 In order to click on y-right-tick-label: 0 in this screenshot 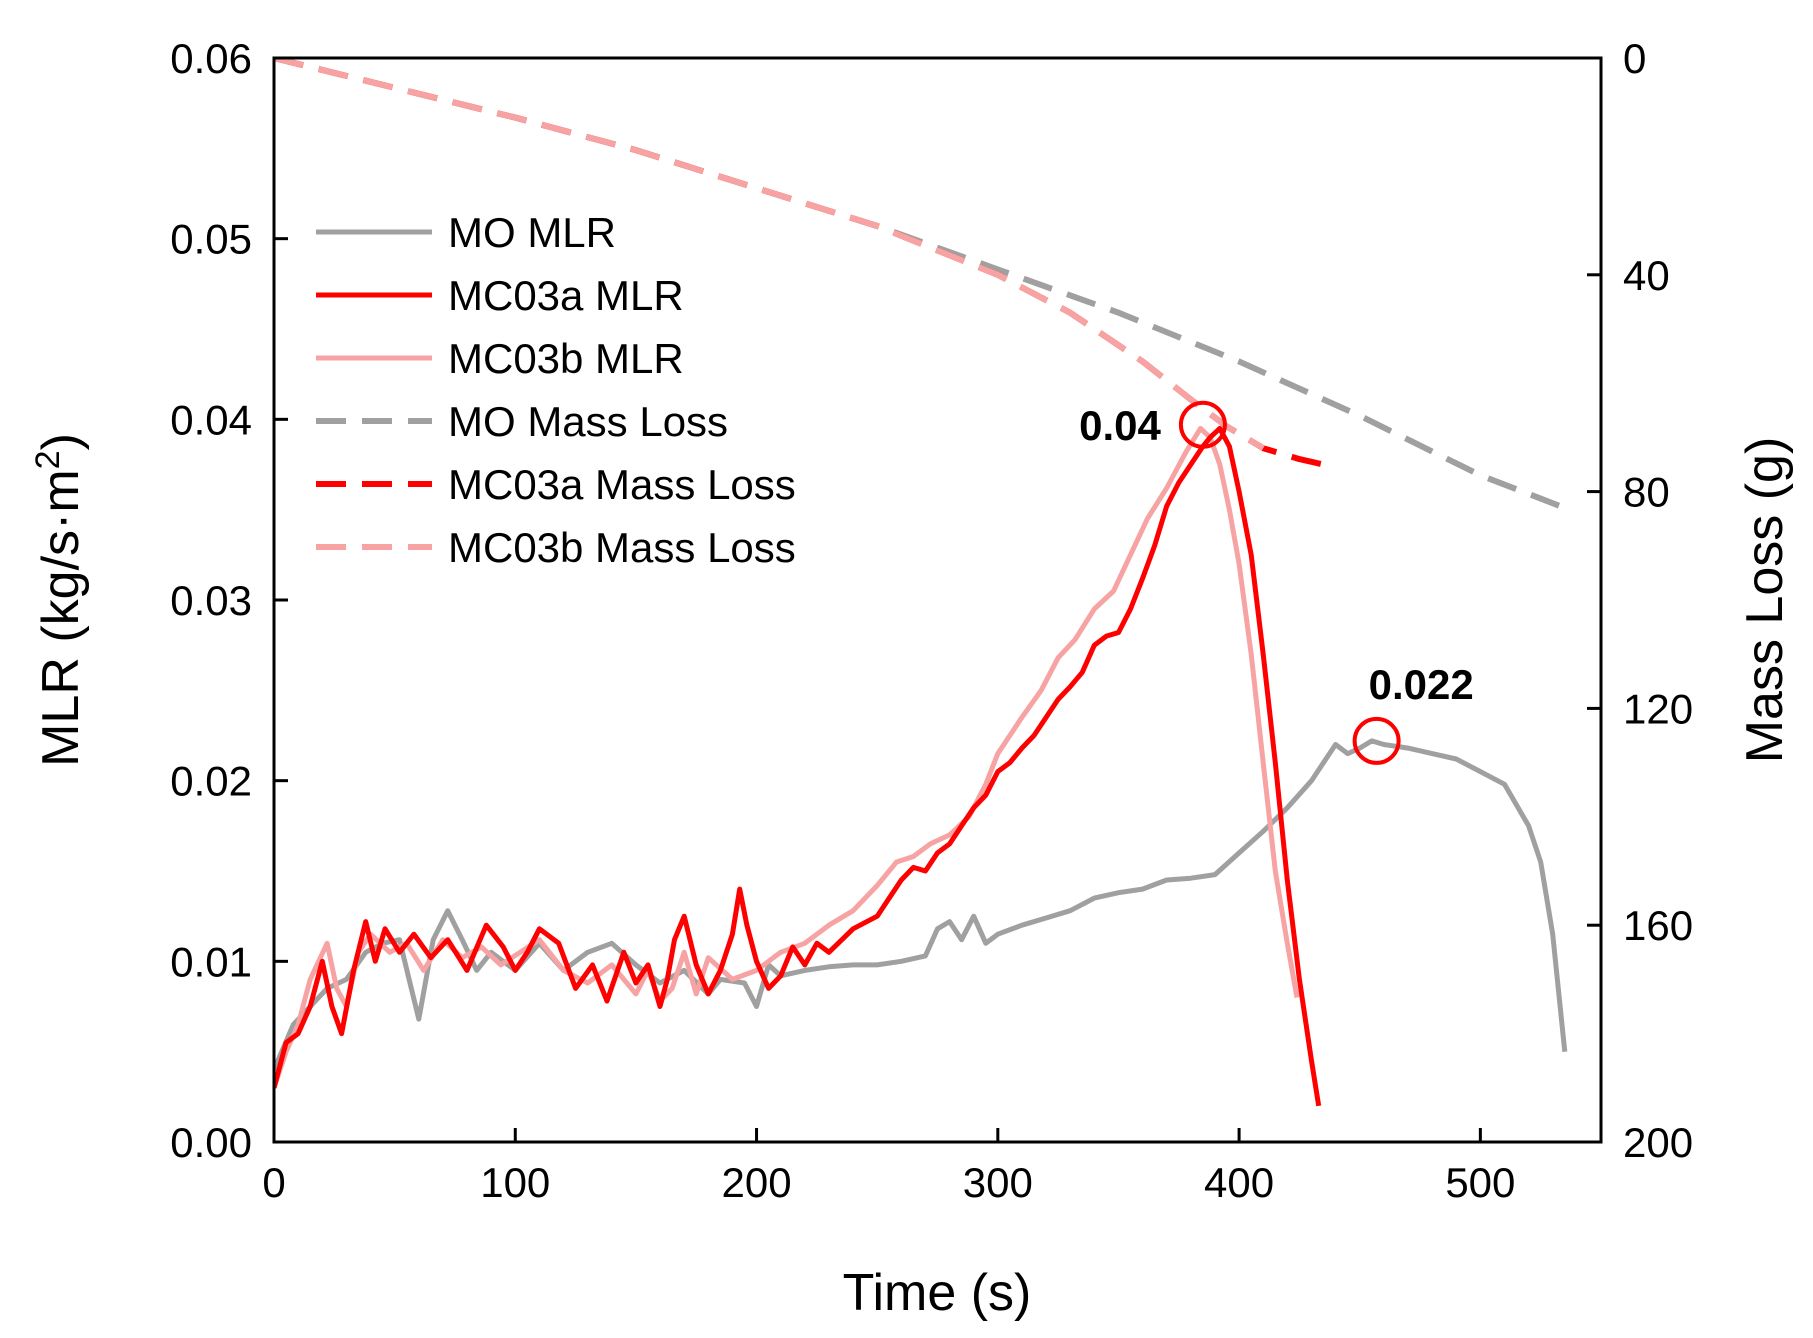, I will do `click(1634, 58)`.